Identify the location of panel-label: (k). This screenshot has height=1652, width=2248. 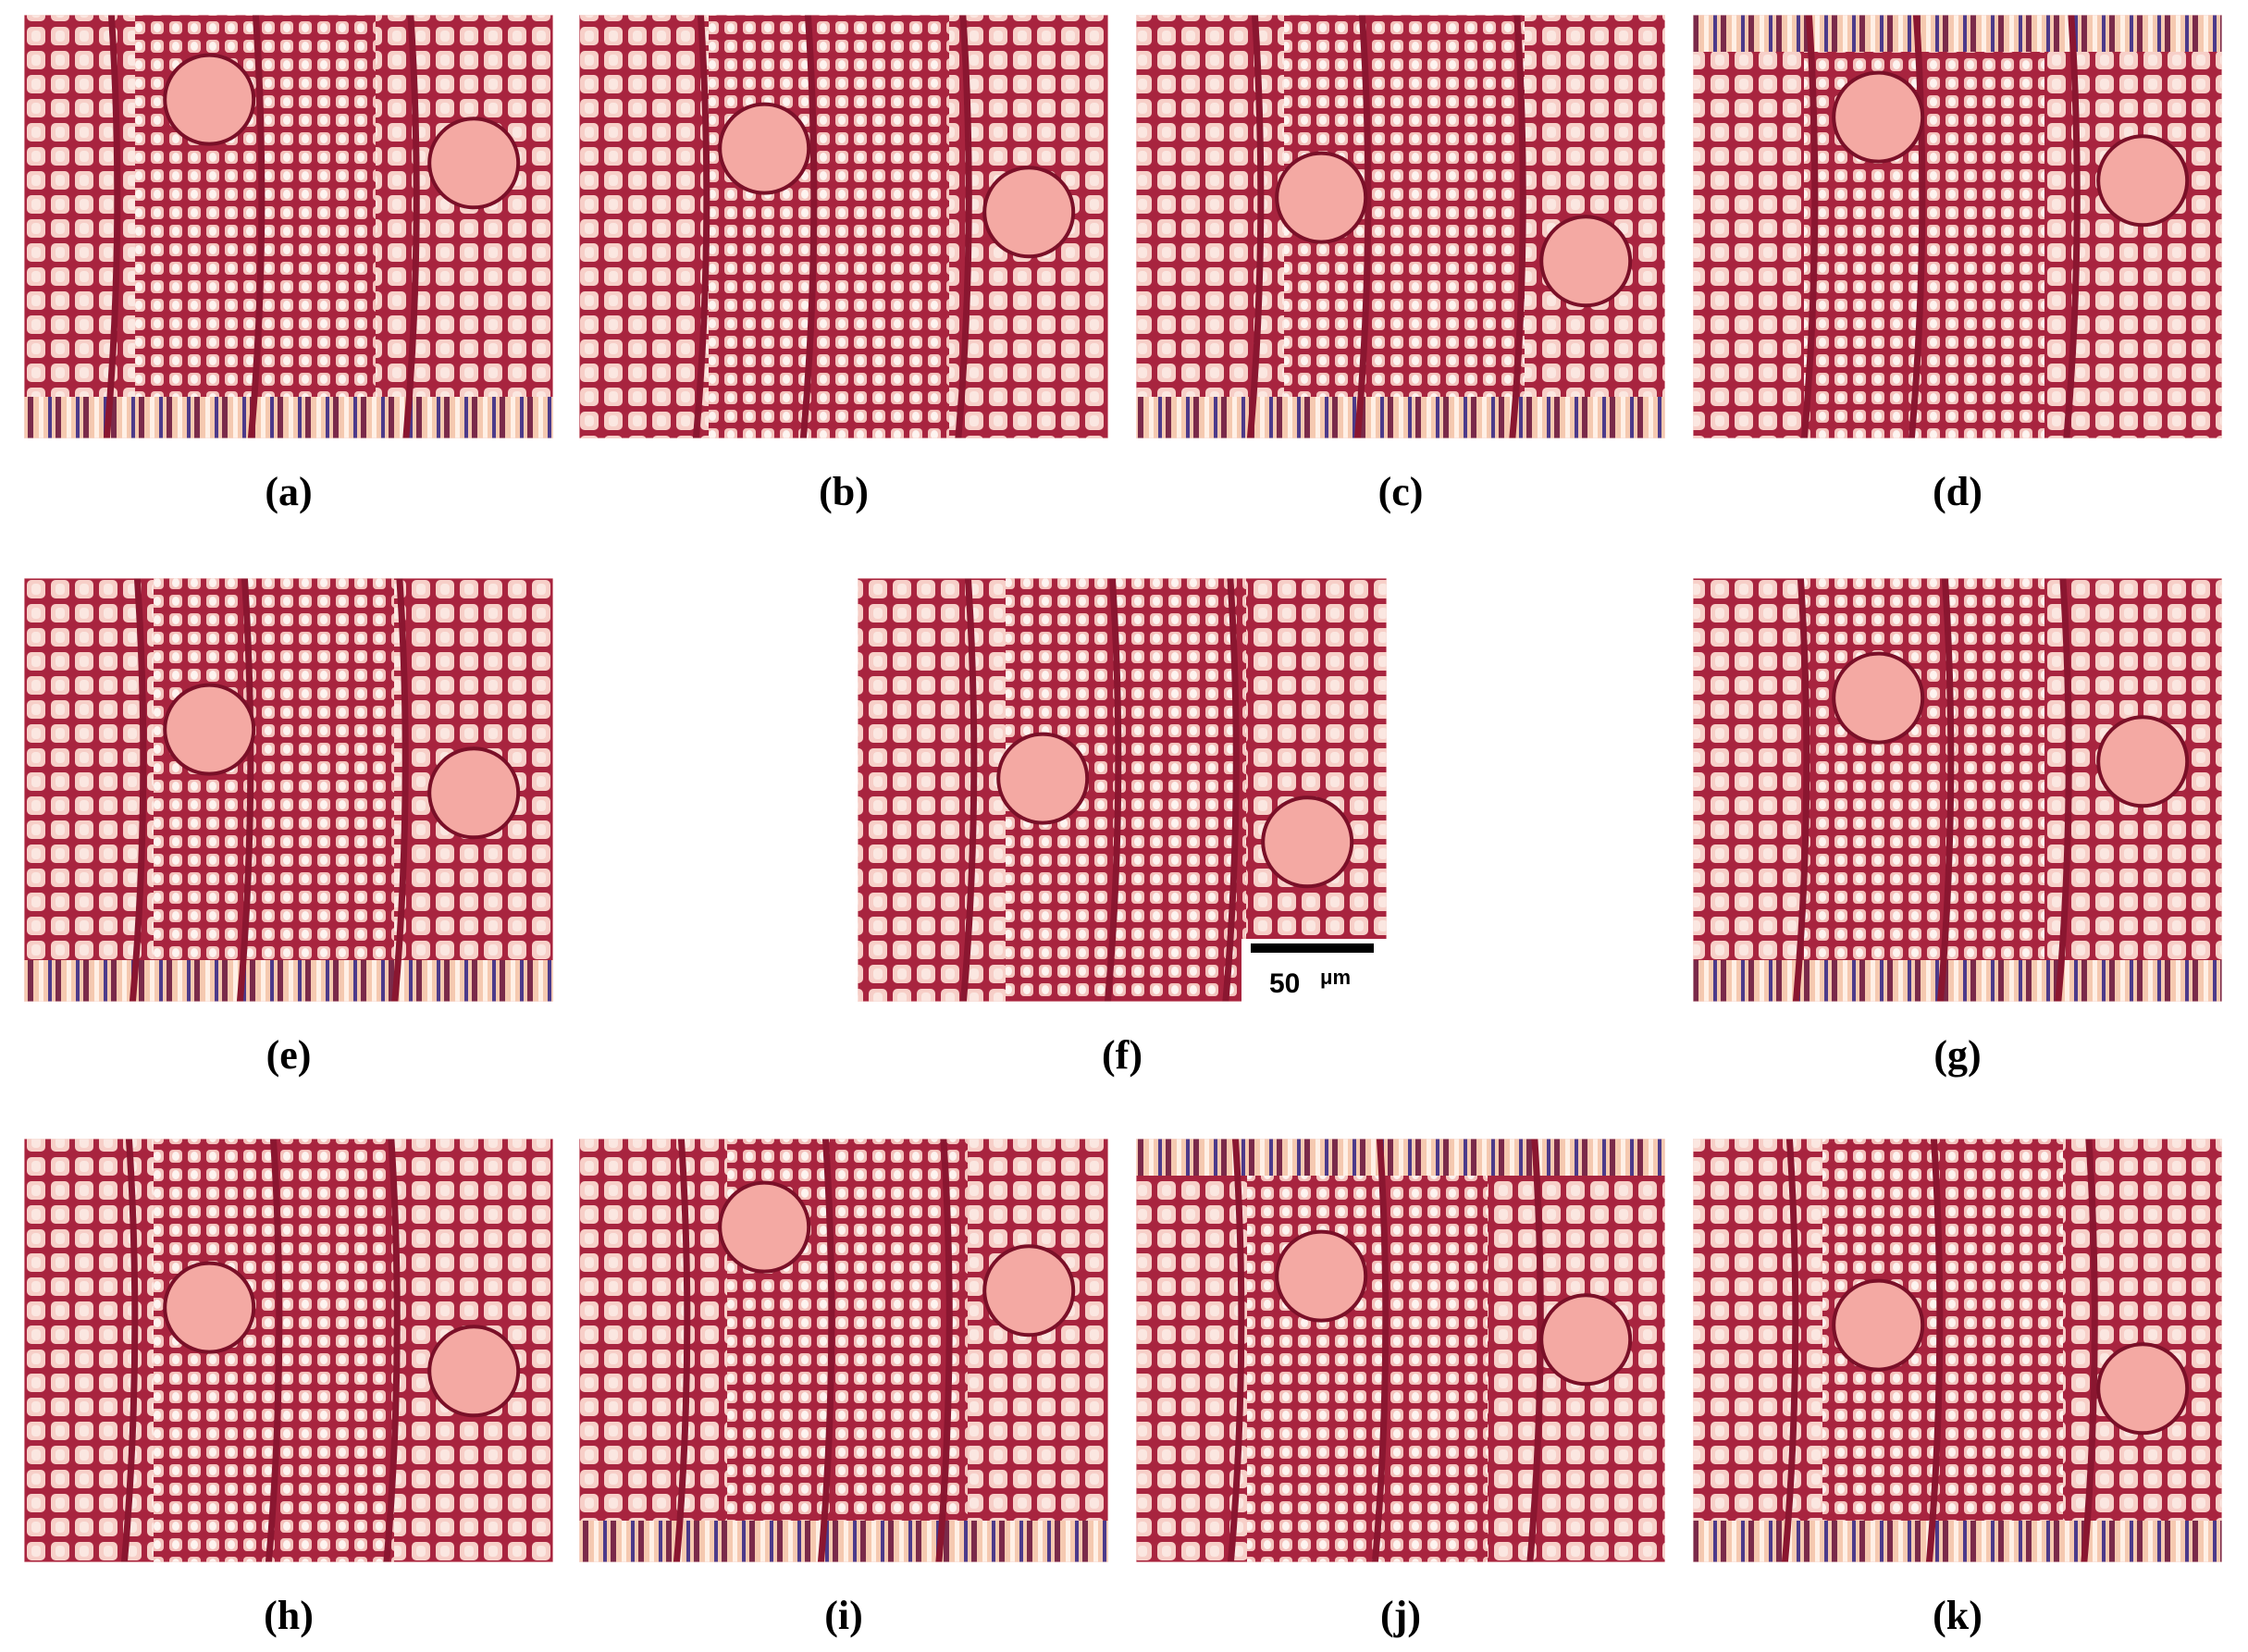
(1957, 1616).